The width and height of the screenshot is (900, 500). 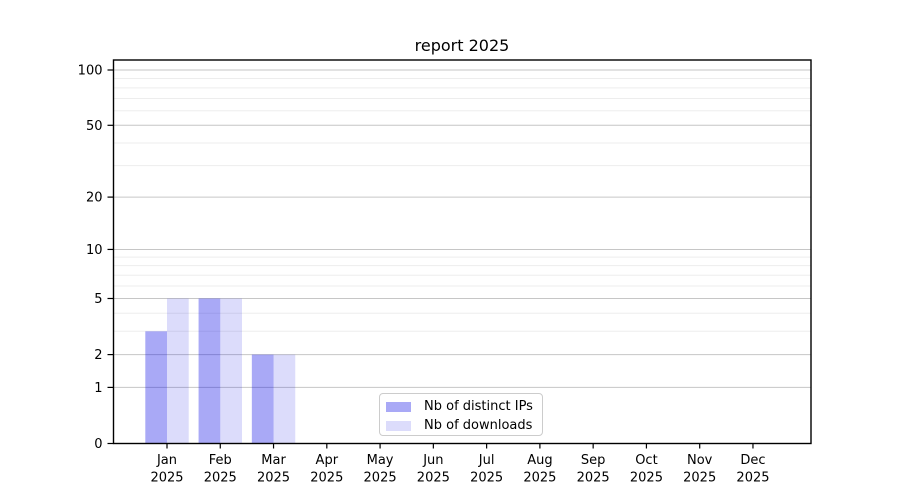 What do you see at coordinates (98, 355) in the screenshot?
I see `y-tick-label: 2` at bounding box center [98, 355].